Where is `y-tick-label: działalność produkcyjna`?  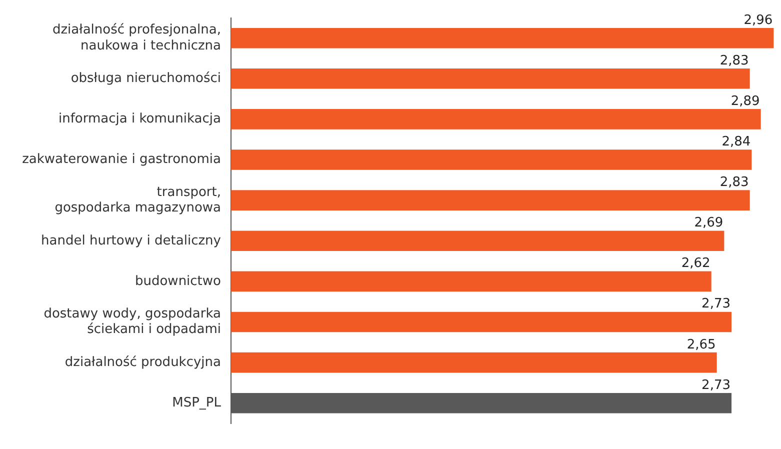
y-tick-label: działalność produkcyjna is located at coordinates (142, 362).